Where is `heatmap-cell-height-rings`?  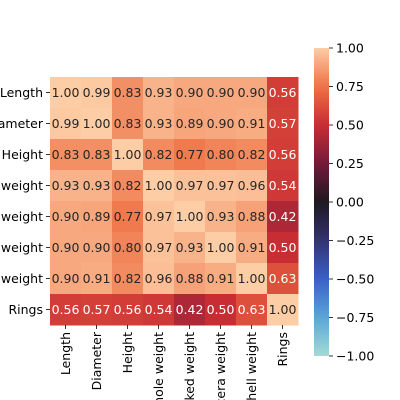 heatmap-cell-height-rings is located at coordinates (283, 155).